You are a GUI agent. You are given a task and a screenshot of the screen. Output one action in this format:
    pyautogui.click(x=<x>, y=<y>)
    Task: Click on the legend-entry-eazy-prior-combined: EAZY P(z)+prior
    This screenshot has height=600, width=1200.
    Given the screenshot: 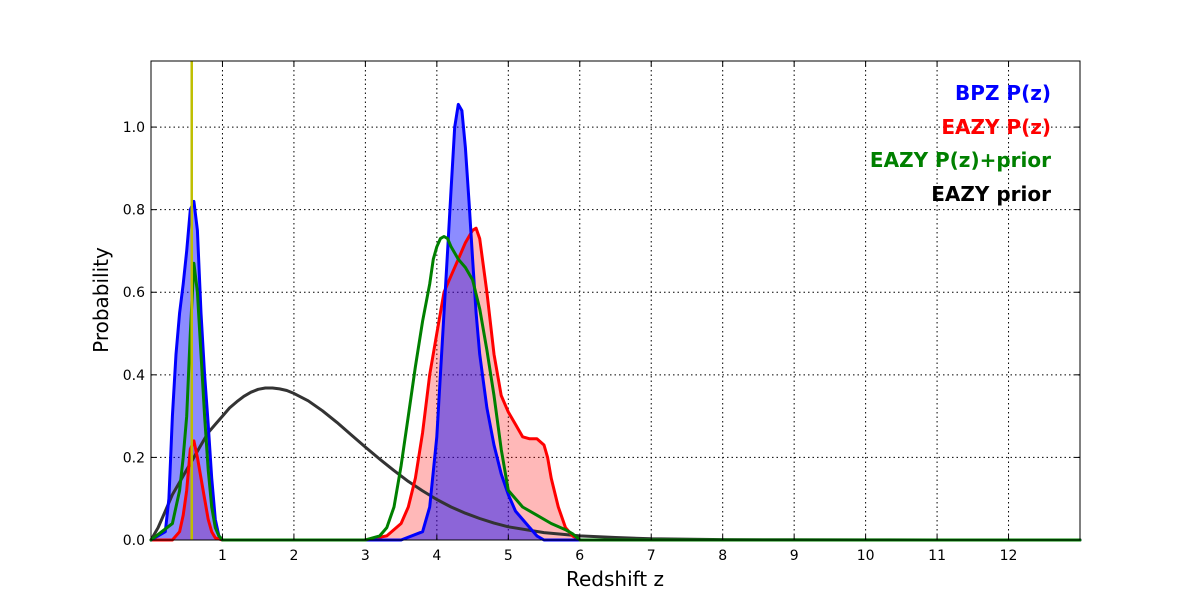 What is the action you would take?
    pyautogui.click(x=960, y=160)
    